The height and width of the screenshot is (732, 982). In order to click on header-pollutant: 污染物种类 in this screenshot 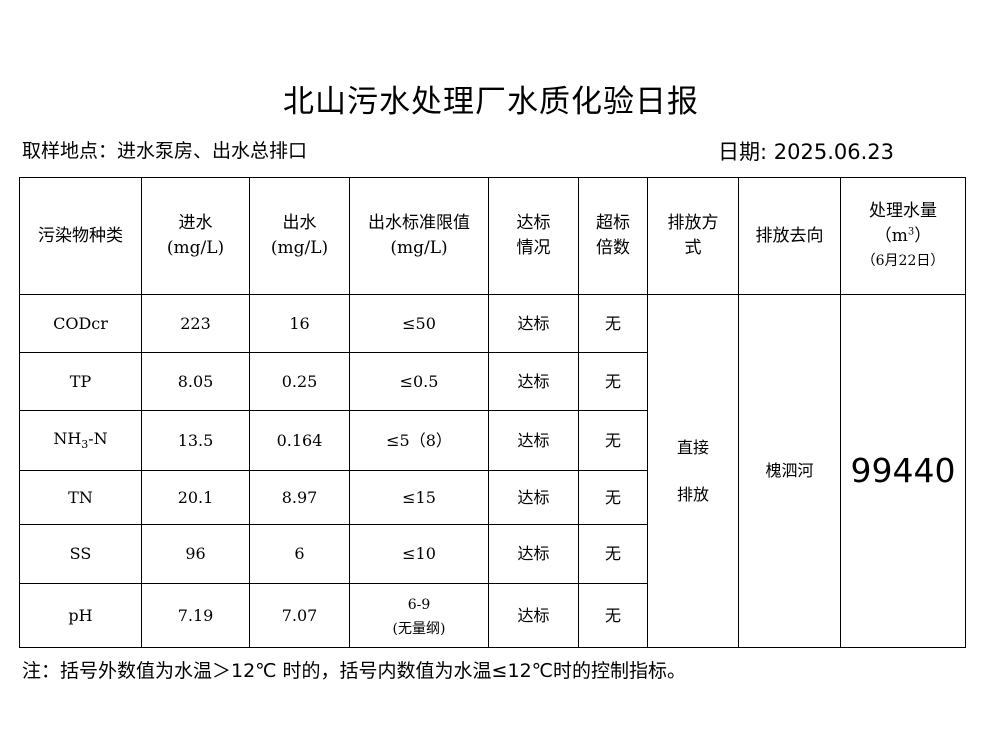, I will do `click(80, 236)`.